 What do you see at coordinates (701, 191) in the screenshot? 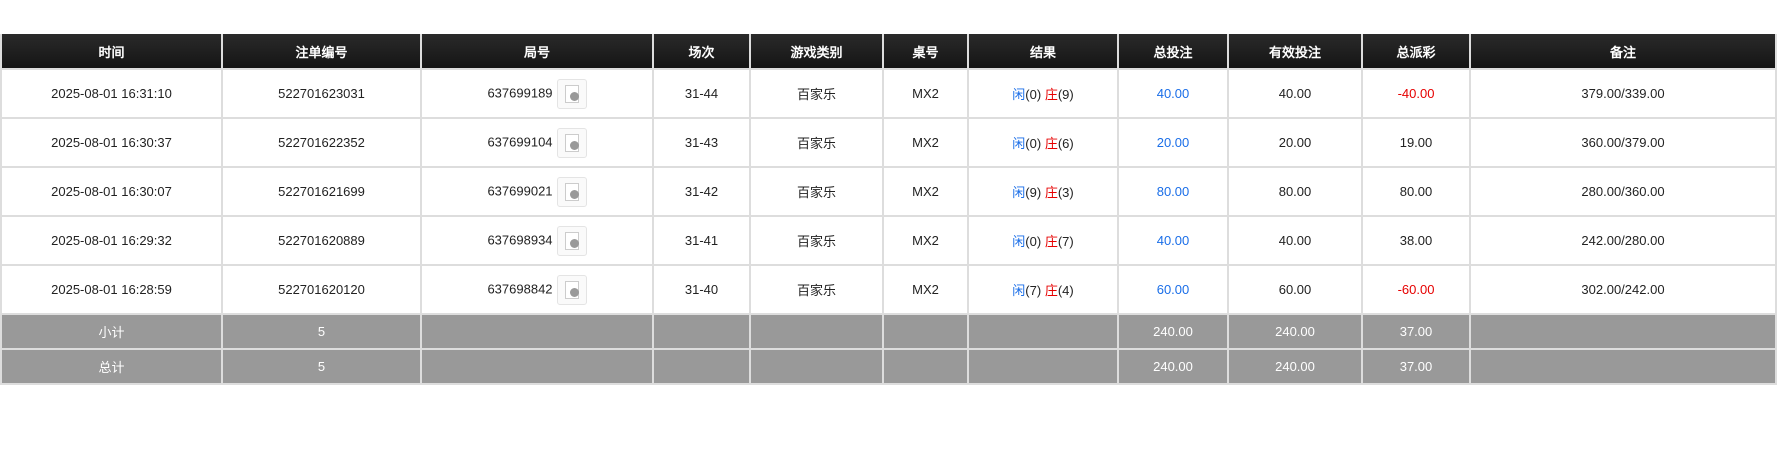
I see `cell-session: 31-42` at bounding box center [701, 191].